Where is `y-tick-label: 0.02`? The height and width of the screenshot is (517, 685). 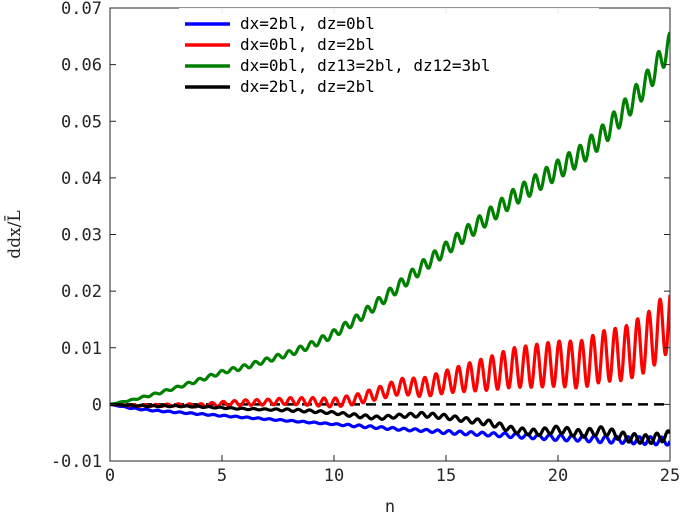 y-tick-label: 0.02 is located at coordinates (81, 292).